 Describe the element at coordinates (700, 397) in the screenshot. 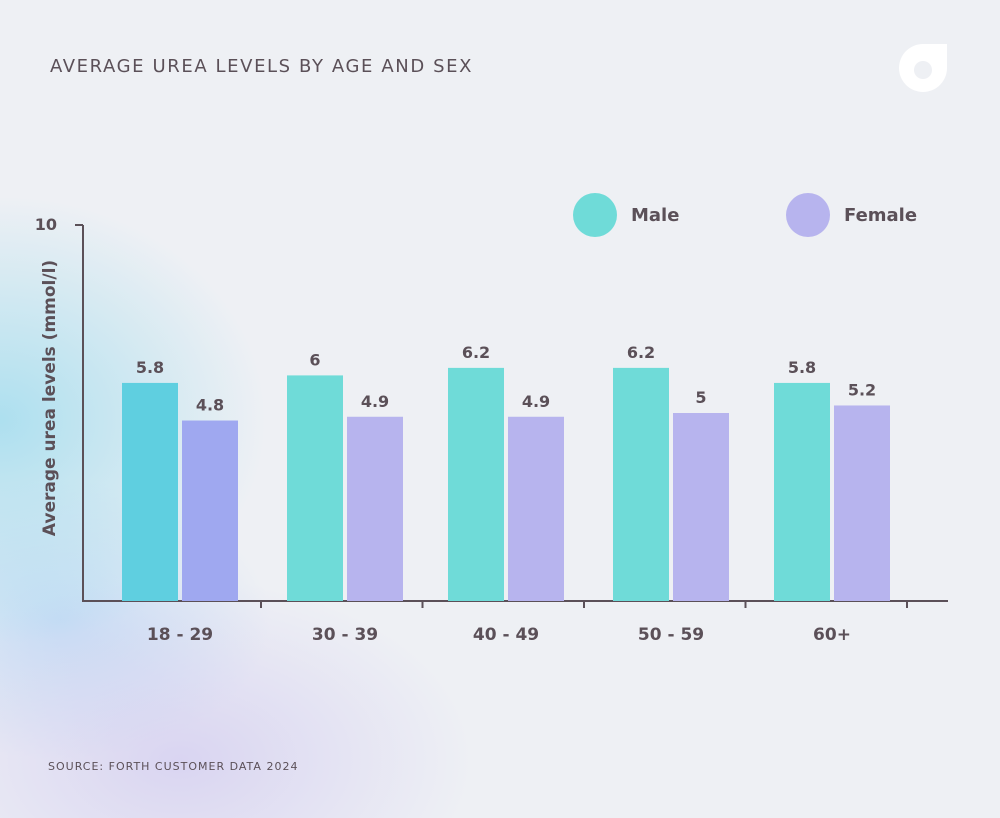

I see `data-label-female-4: 5` at that location.